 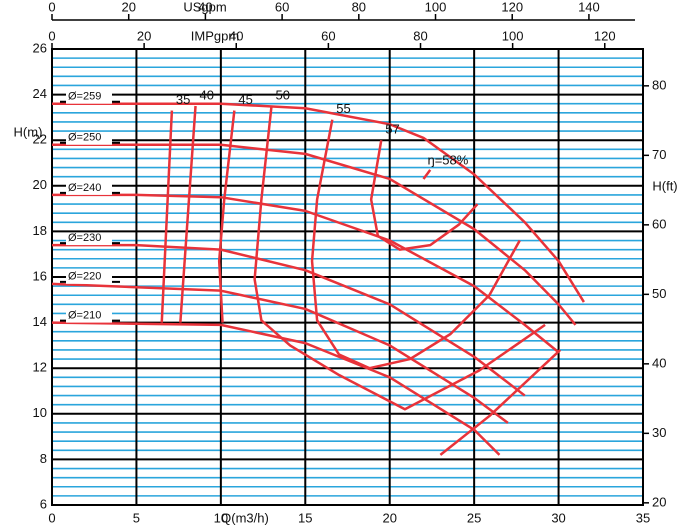 What do you see at coordinates (40, 47) in the screenshot?
I see `y-tick-label: 26` at bounding box center [40, 47].